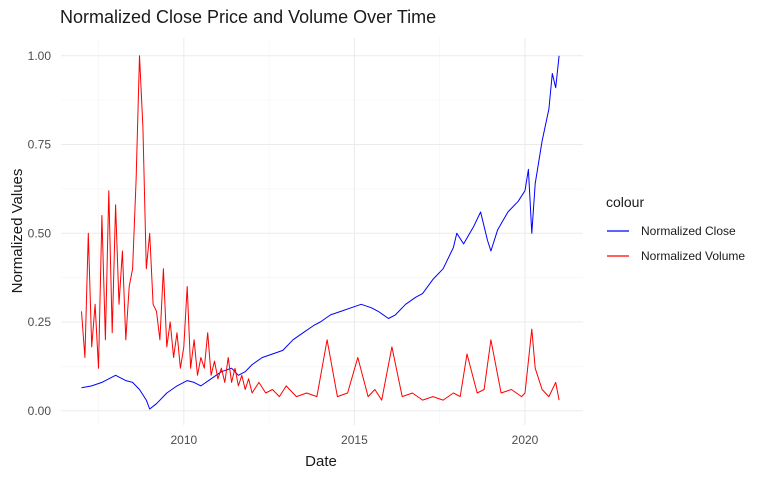  Describe the element at coordinates (693, 256) in the screenshot. I see `legend-label-volume: Normalized Volume` at that location.